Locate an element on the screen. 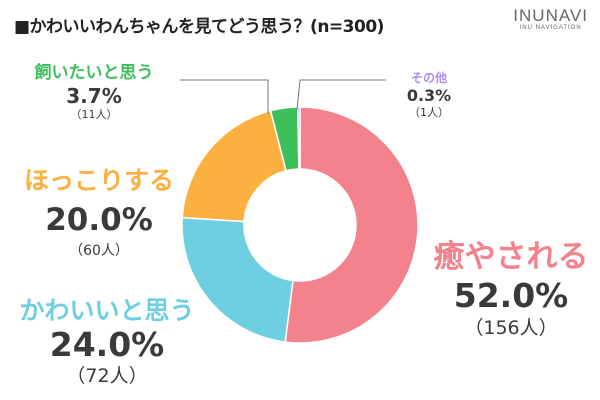 The image size is (600, 400). slice-label-relieved: ほっこりする 20.0% （60人） is located at coordinates (99, 212).